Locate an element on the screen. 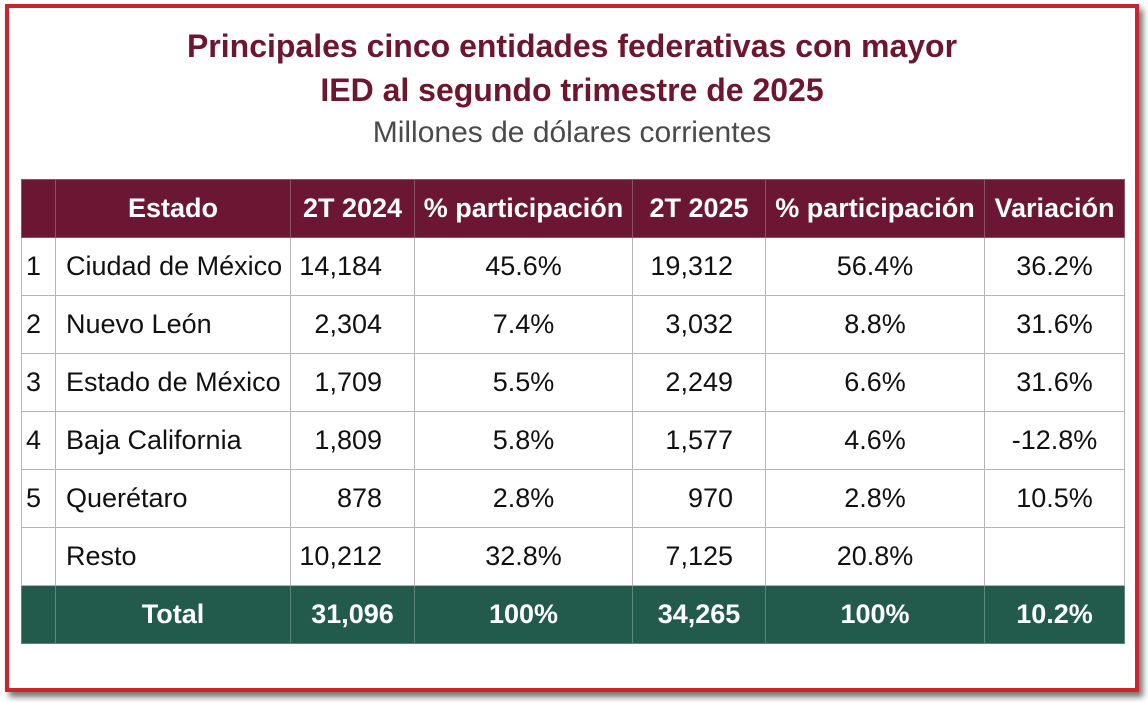 Image resolution: width=1148 pixels, height=702 pixels. header-participacion-2025: % participación is located at coordinates (875, 208).